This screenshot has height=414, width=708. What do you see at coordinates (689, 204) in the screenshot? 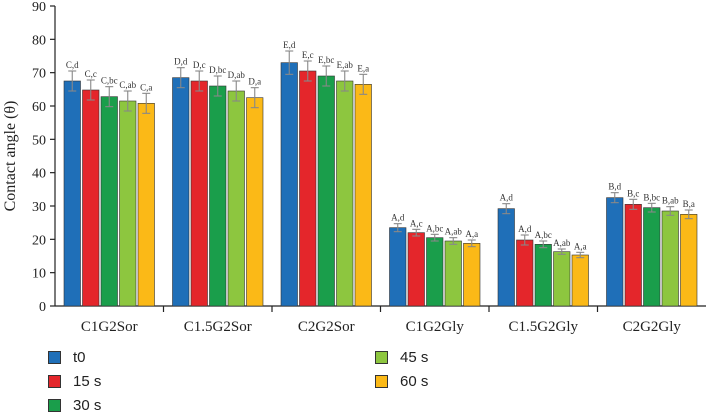
I see `significance-label: B,a` at bounding box center [689, 204].